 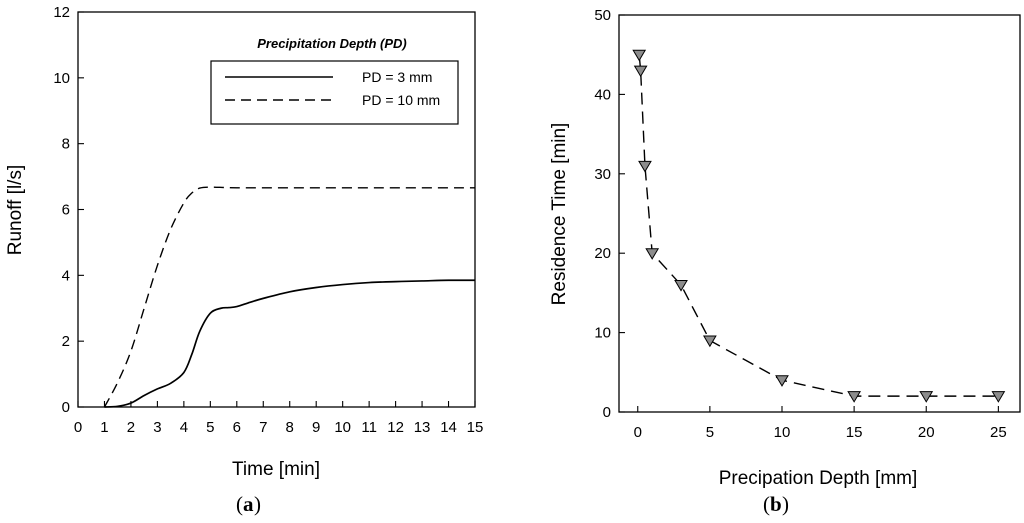 I want to click on x-tick-label-a: 4, so click(x=184, y=427).